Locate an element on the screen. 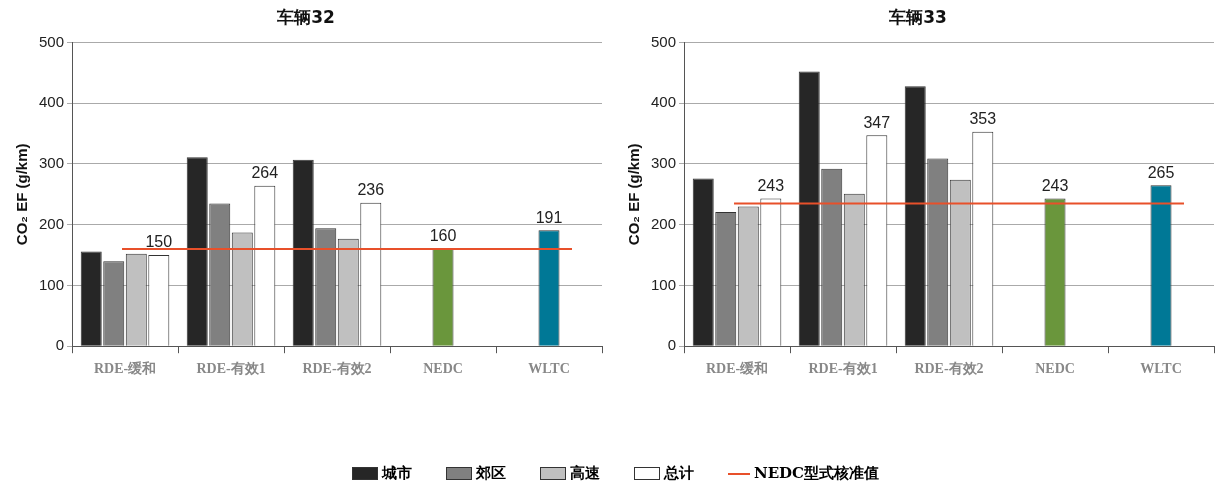 The height and width of the screenshot is (489, 1231). data-label: 265 is located at coordinates (1161, 172).